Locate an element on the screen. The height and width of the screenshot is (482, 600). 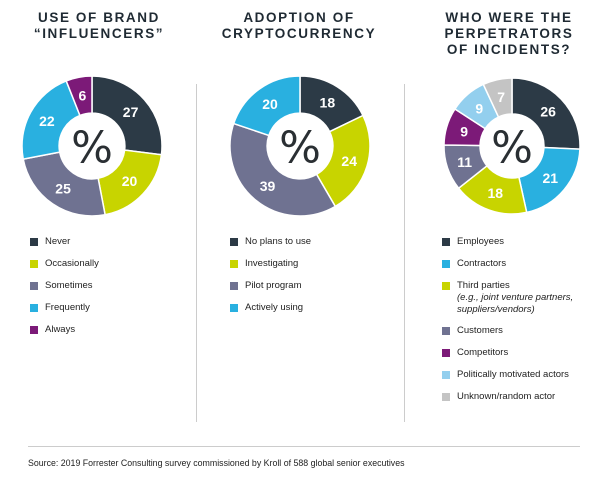
chart-title-line: WHO WERE THE is located at coordinates (509, 17).